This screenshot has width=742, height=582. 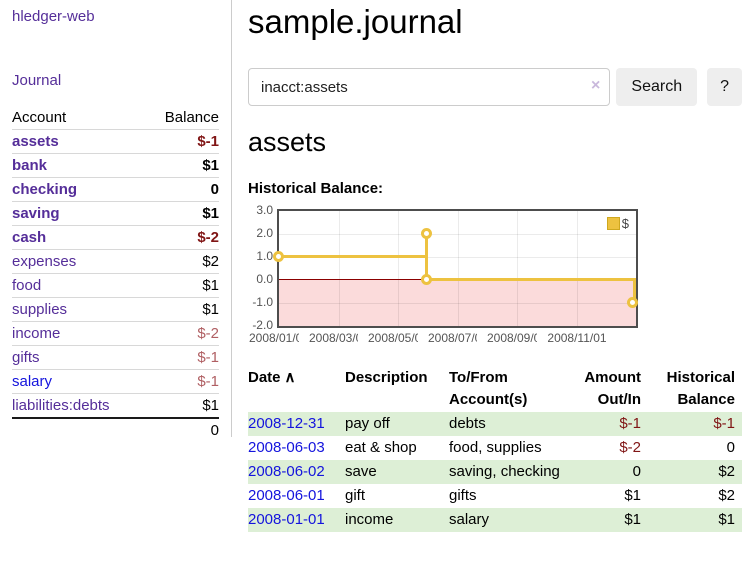 I want to click on y-axis-tick-label: 3.0, so click(x=264, y=210).